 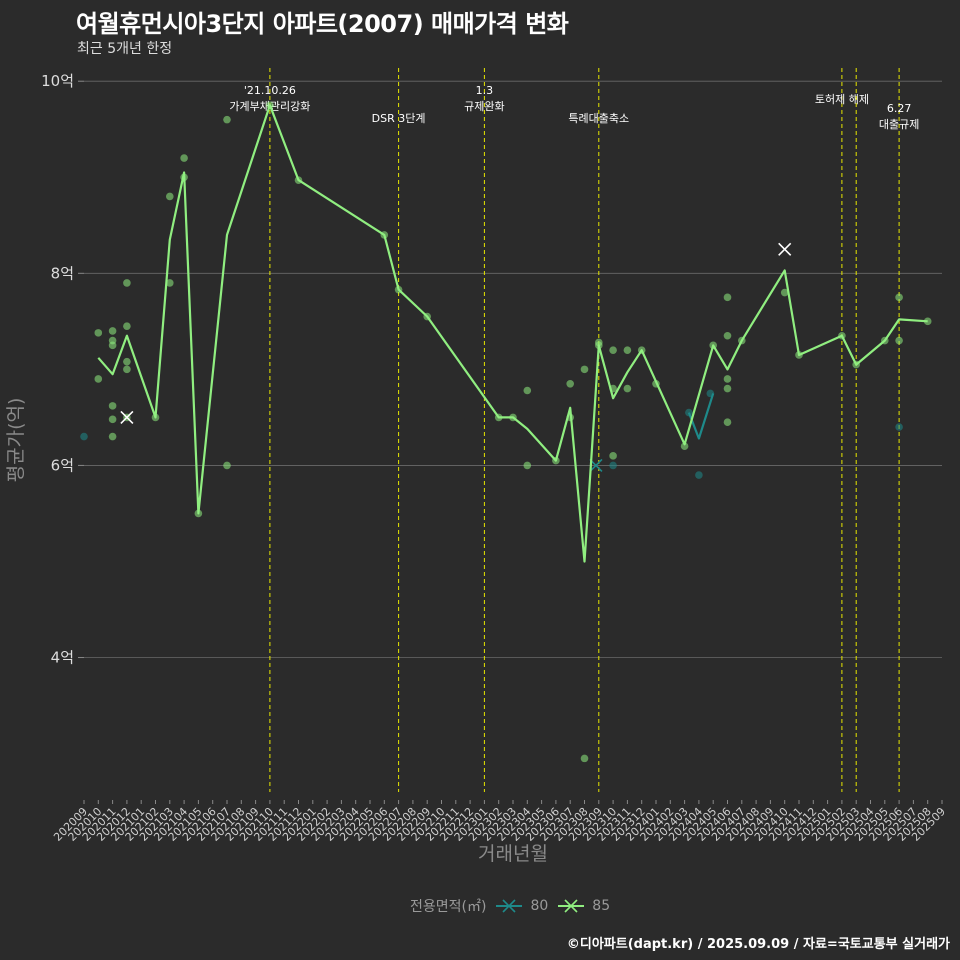 What do you see at coordinates (62, 658) in the screenshot?
I see `y-tick-label: 4억` at bounding box center [62, 658].